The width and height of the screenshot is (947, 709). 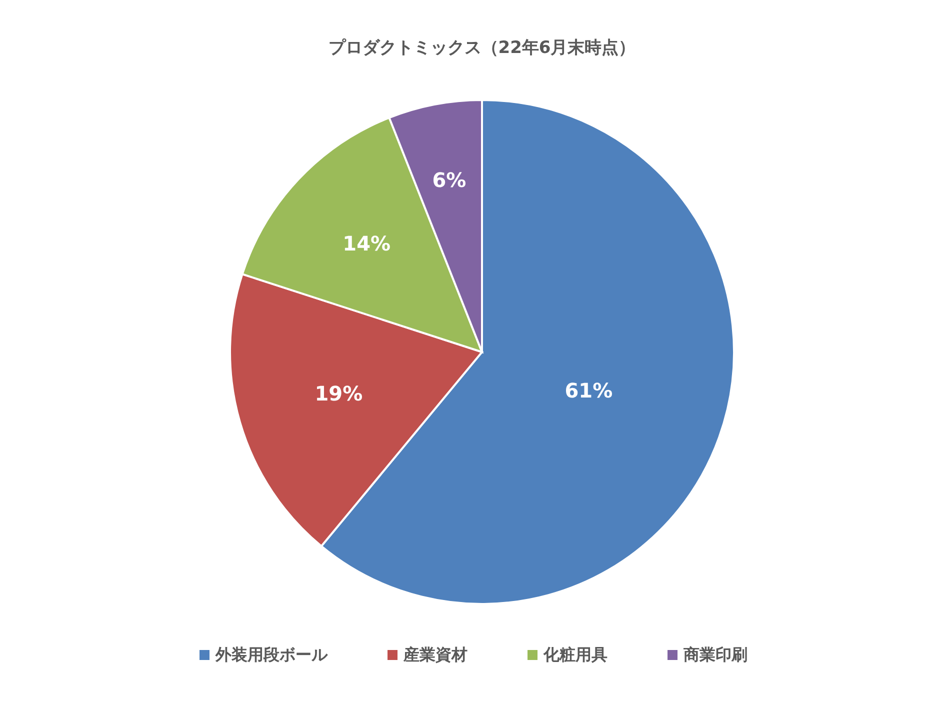 I want to click on legend-label: 商業印刷, so click(x=715, y=654).